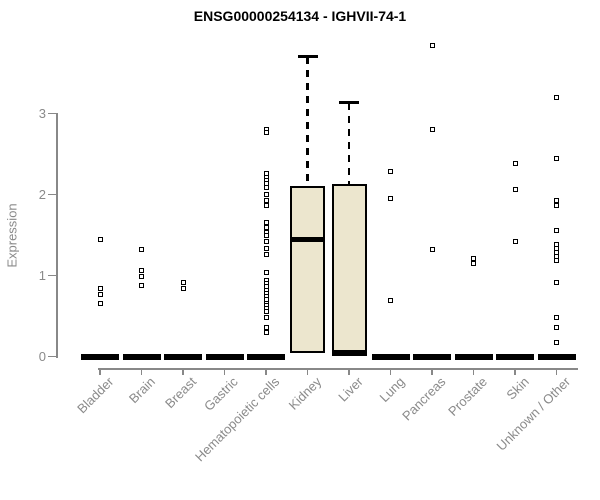 The image size is (600, 500). Describe the element at coordinates (42, 275) in the screenshot. I see `y-tick-label: 1` at that location.